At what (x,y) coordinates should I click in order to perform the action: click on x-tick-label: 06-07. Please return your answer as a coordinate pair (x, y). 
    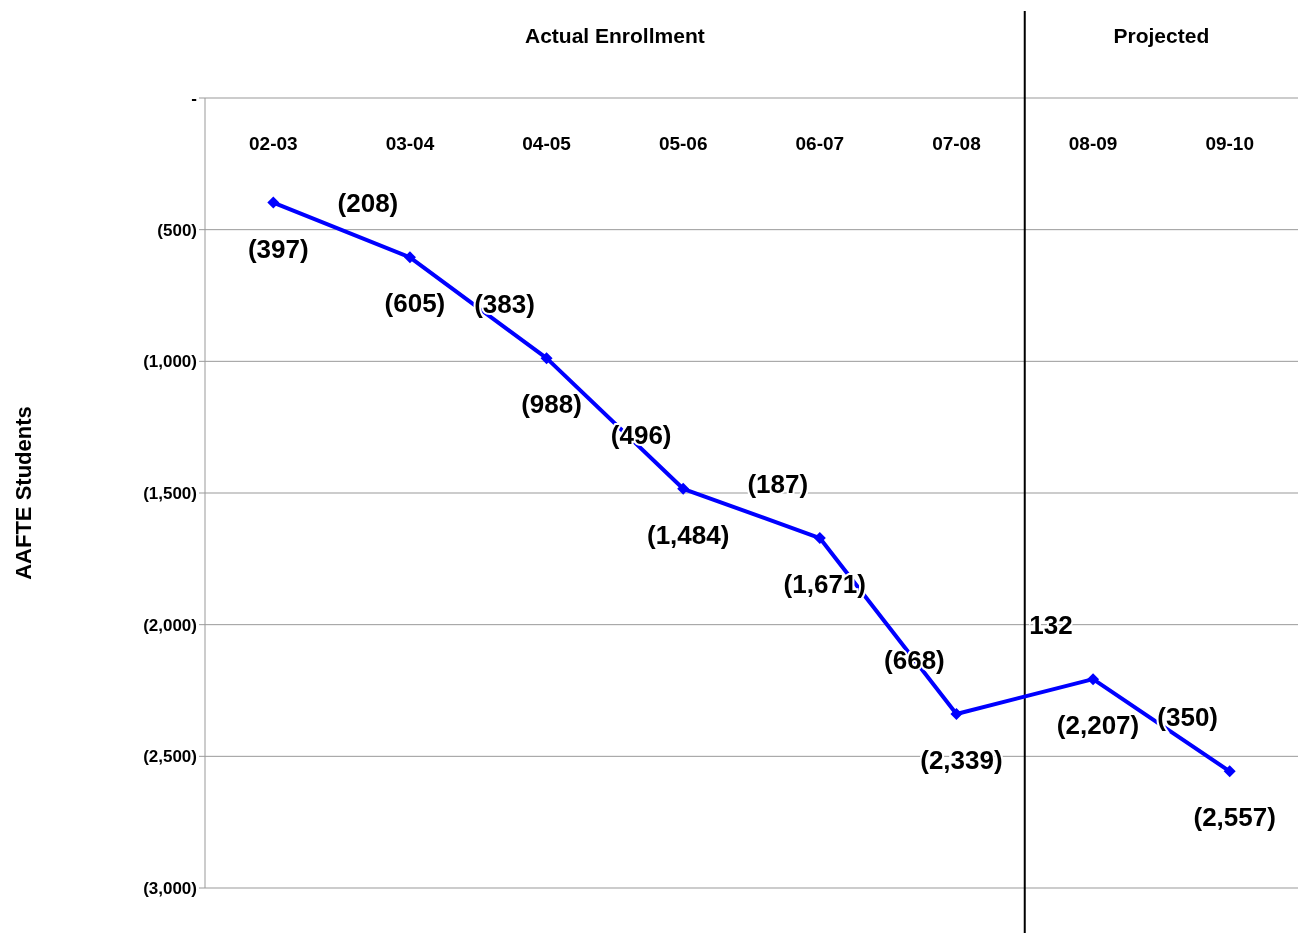
    Looking at the image, I should click on (820, 143).